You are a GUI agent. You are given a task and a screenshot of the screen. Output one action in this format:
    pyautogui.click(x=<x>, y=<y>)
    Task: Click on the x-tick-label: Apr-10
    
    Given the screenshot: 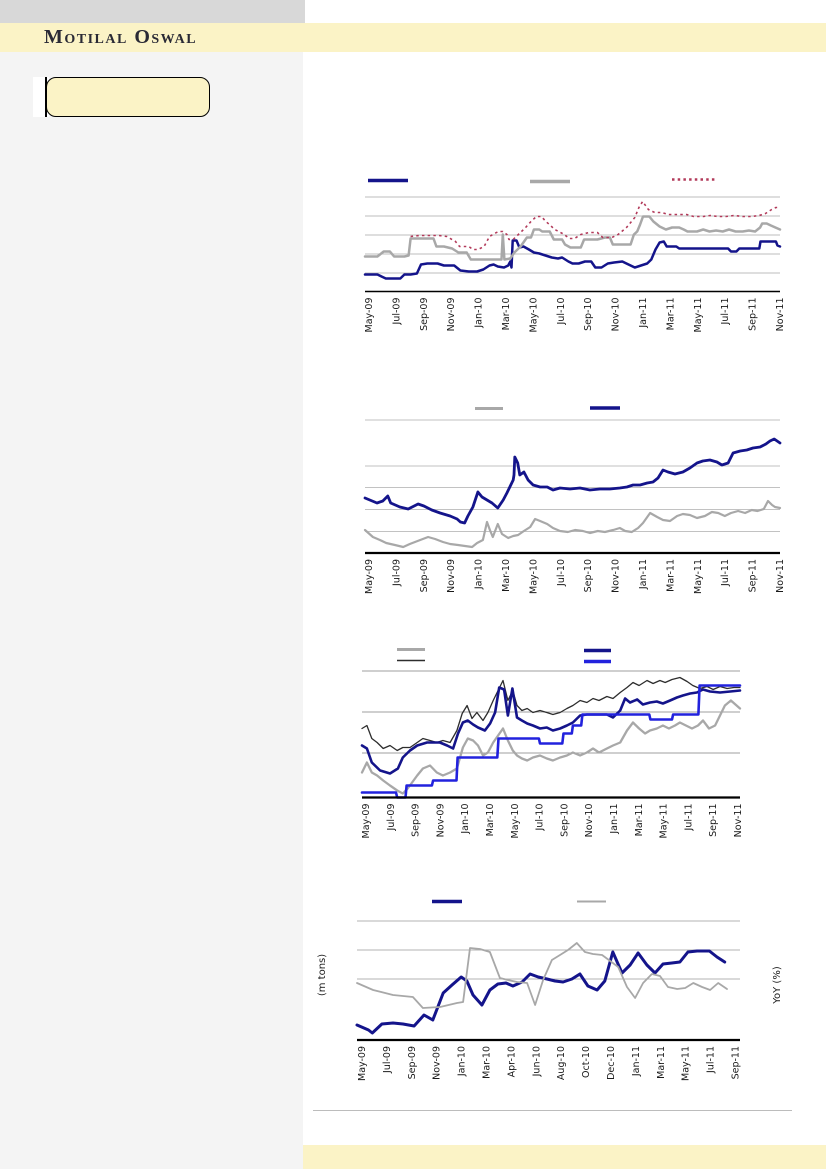 What is the action you would take?
    pyautogui.click(x=511, y=1061)
    